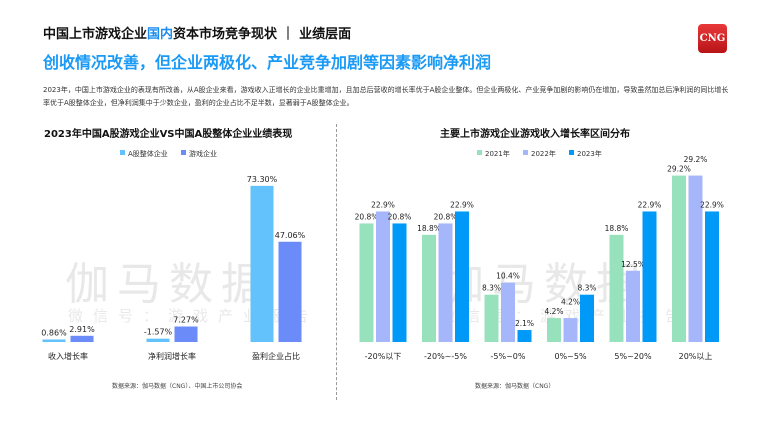 Image resolution: width=768 pixels, height=432 pixels. What do you see at coordinates (589, 153) in the screenshot?
I see `legend-label: 2023年` at bounding box center [589, 153].